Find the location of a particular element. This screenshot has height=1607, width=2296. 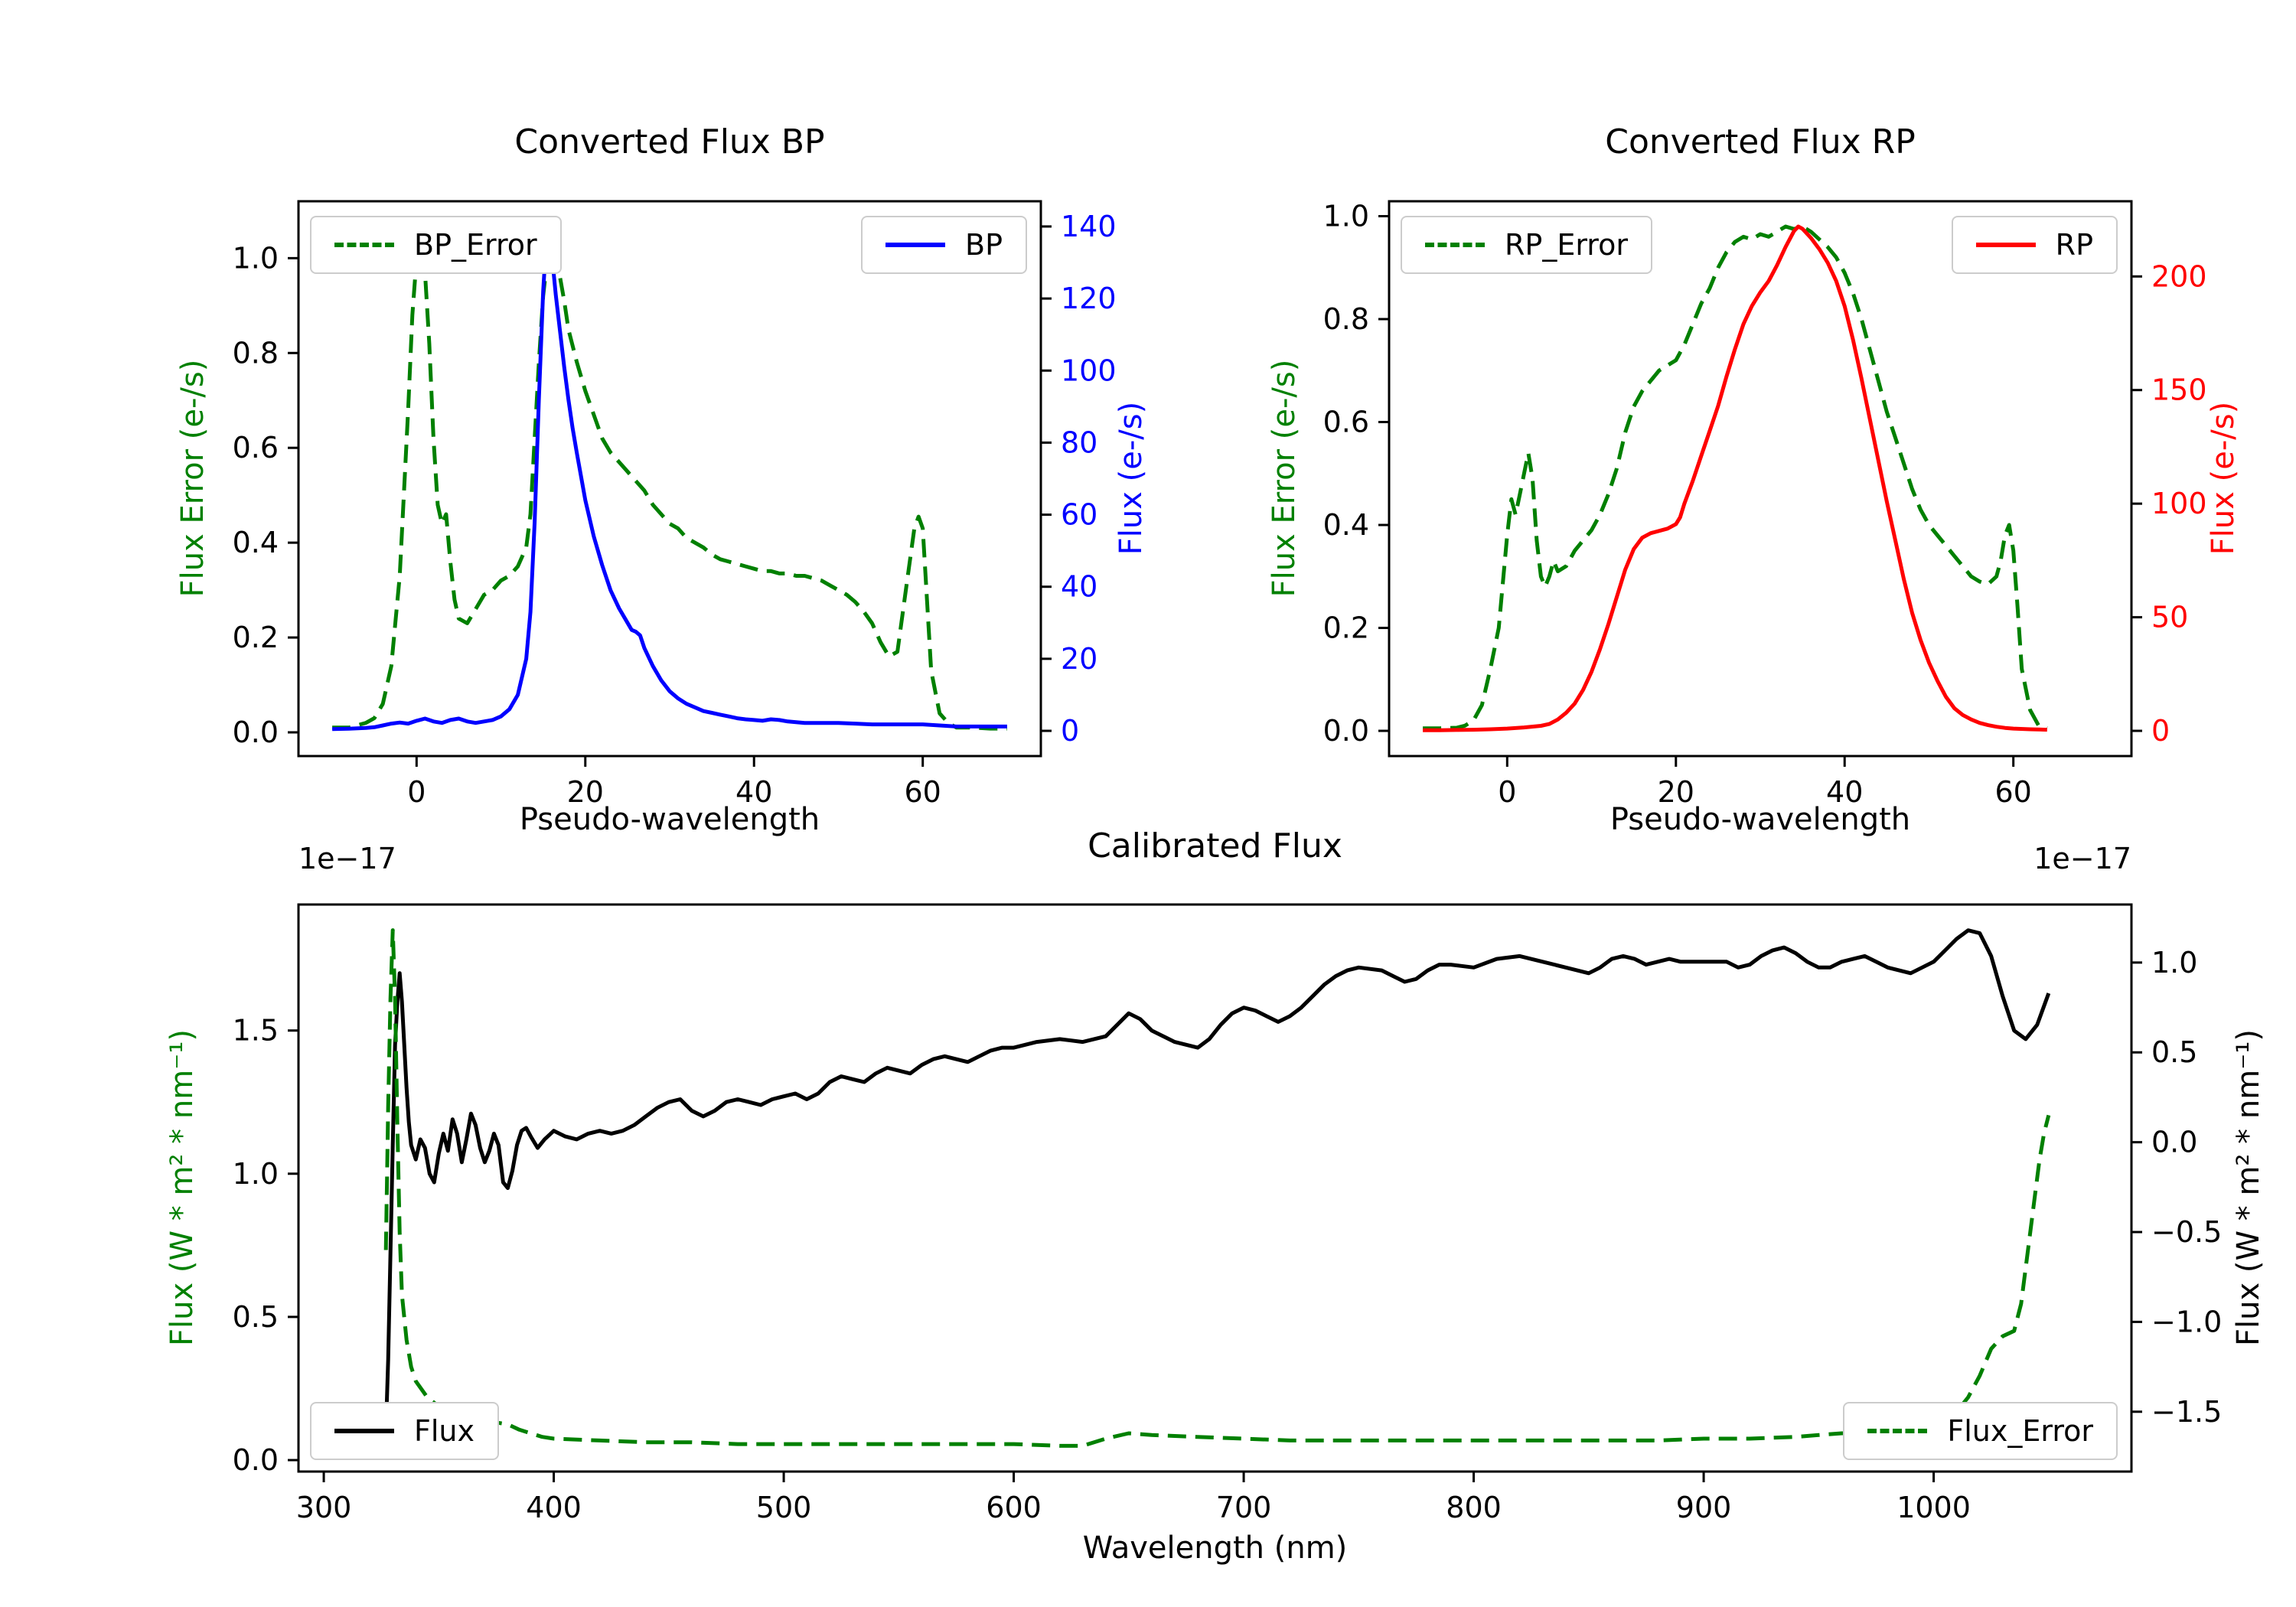

flux-error-line-sample is located at coordinates (1897, 1431).